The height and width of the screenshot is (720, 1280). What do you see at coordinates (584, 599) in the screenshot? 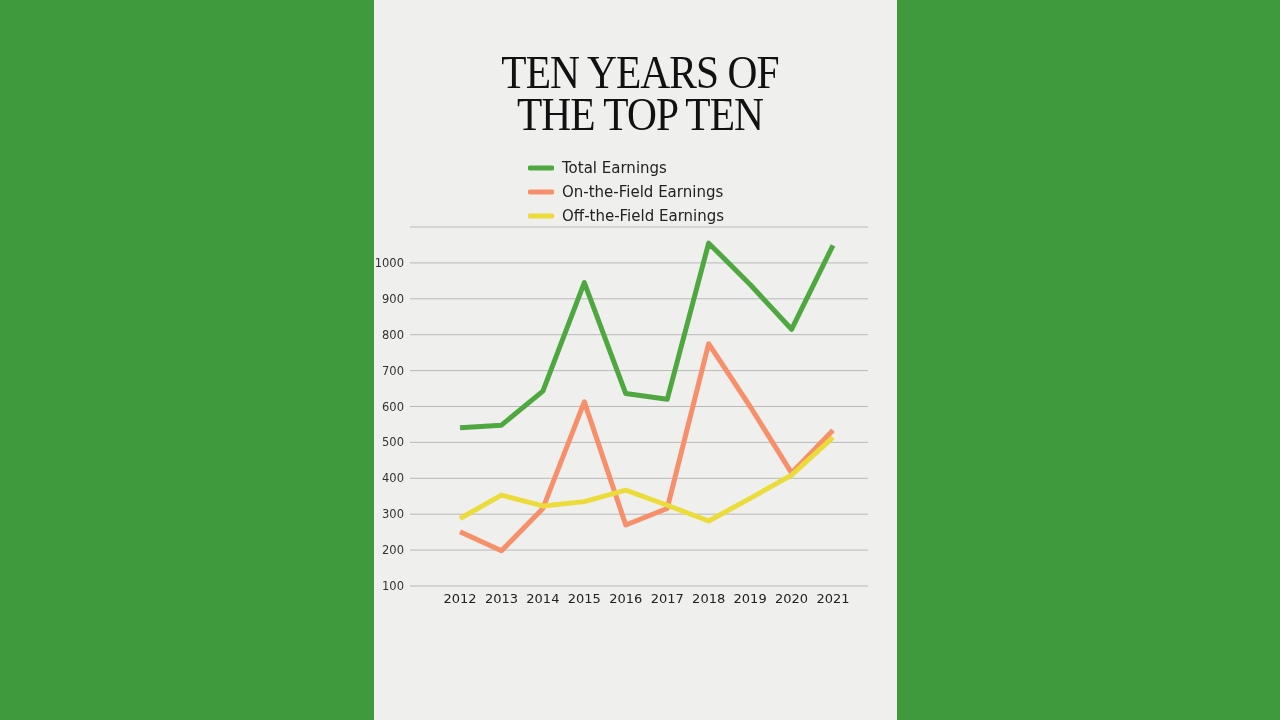
I see `x-tick-label: 2015` at bounding box center [584, 599].